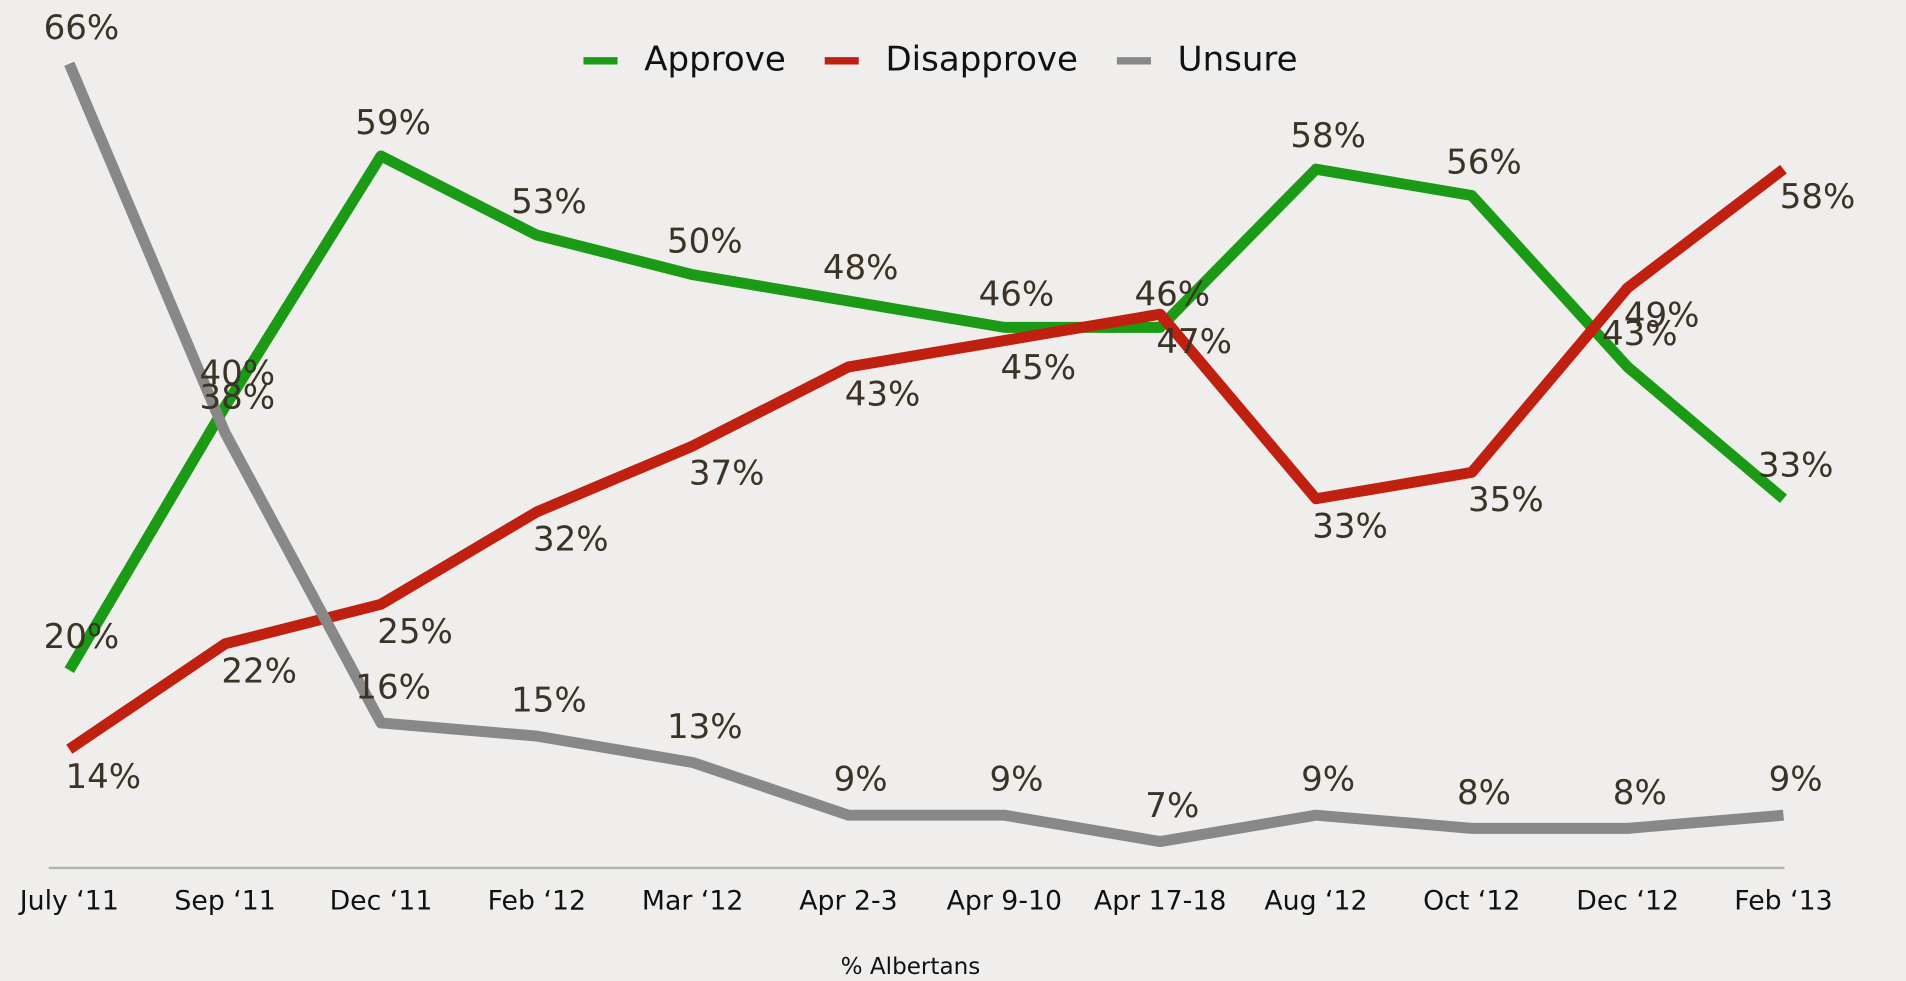  I want to click on data-label: 59%, so click(393, 123).